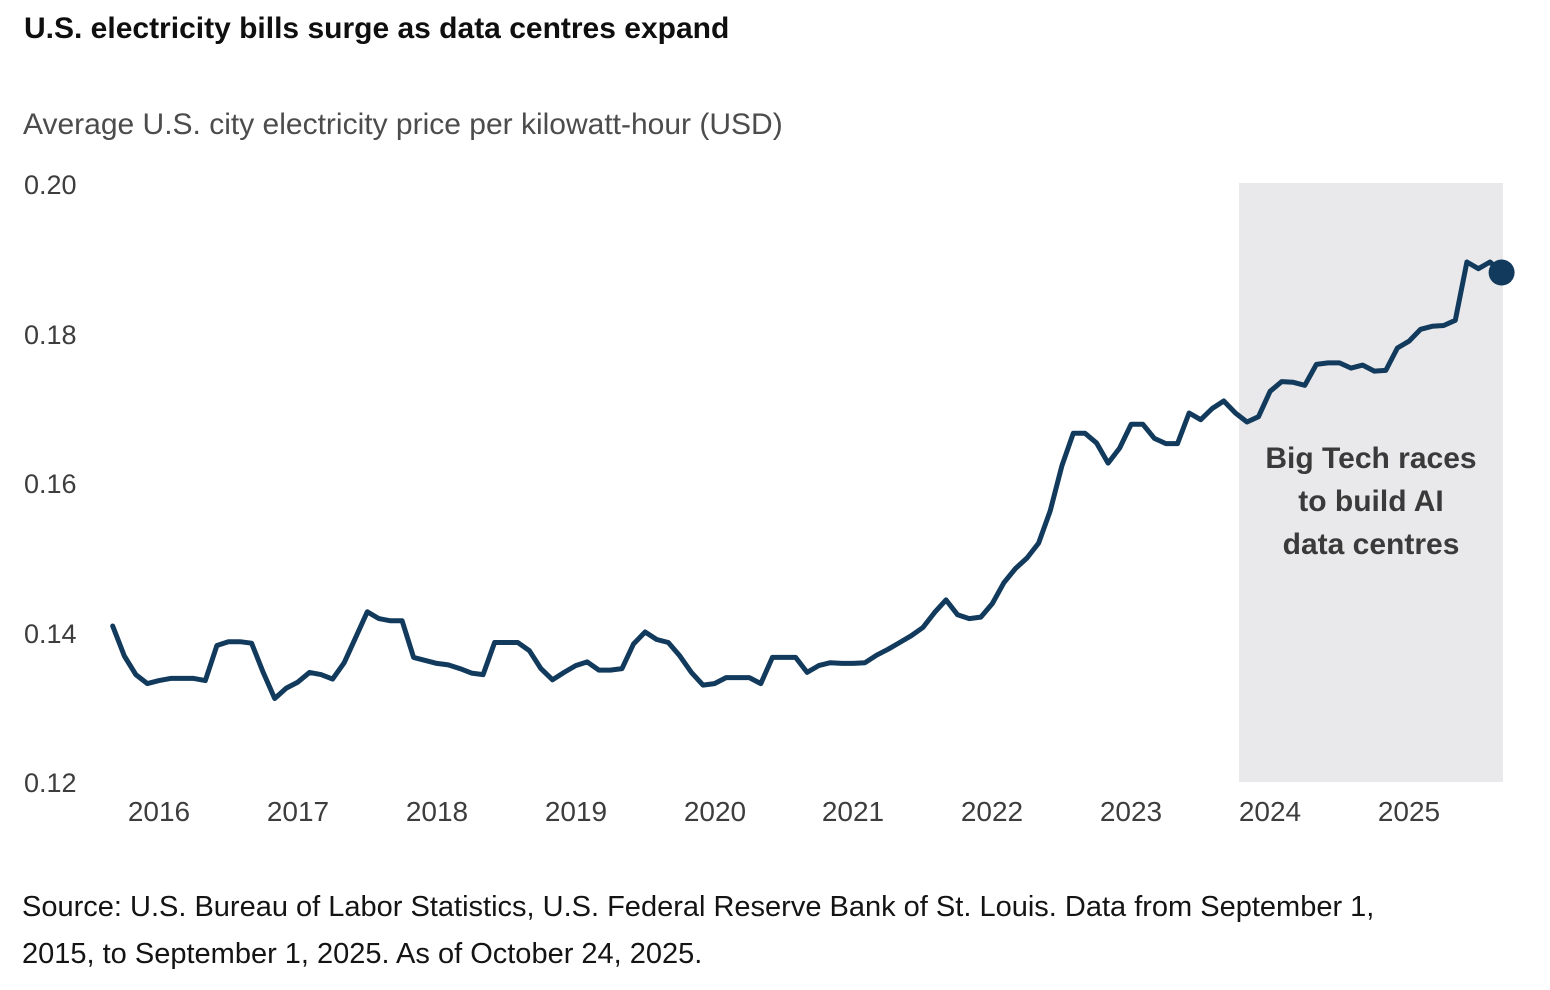  I want to click on x-tick-label: 2022, so click(992, 811).